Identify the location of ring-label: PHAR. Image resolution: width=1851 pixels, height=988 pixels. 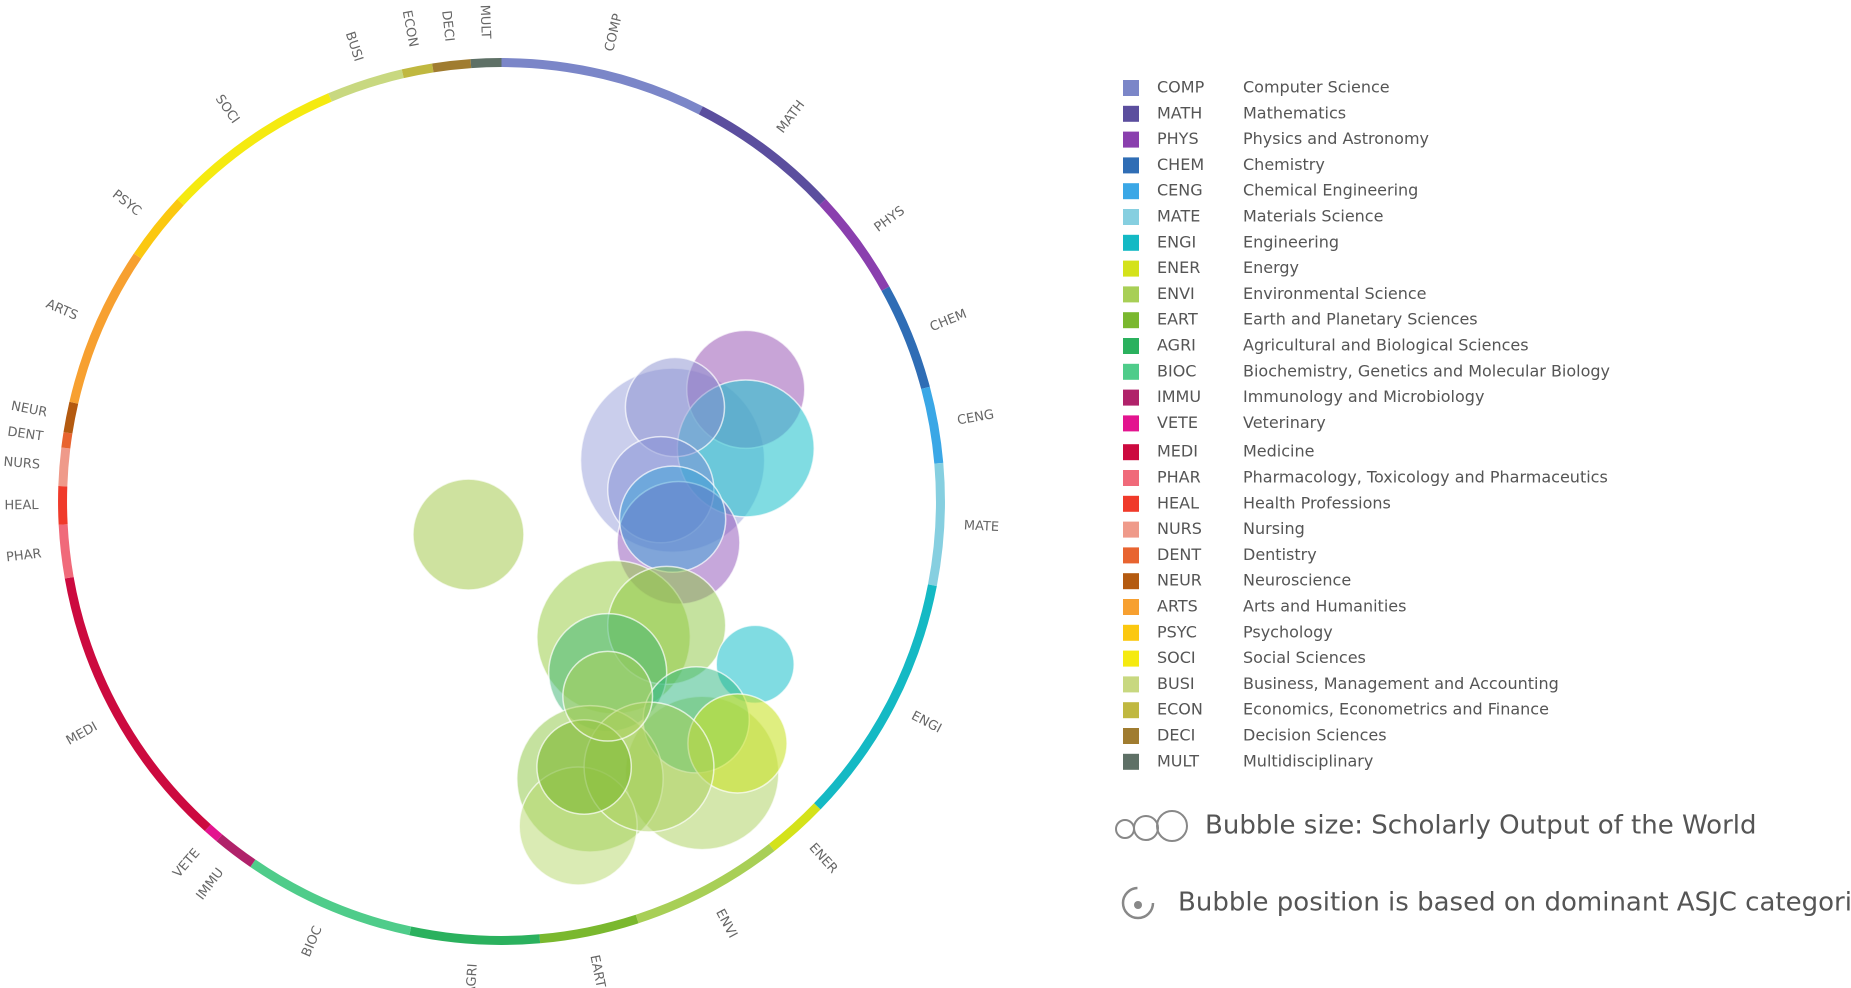
(23, 555).